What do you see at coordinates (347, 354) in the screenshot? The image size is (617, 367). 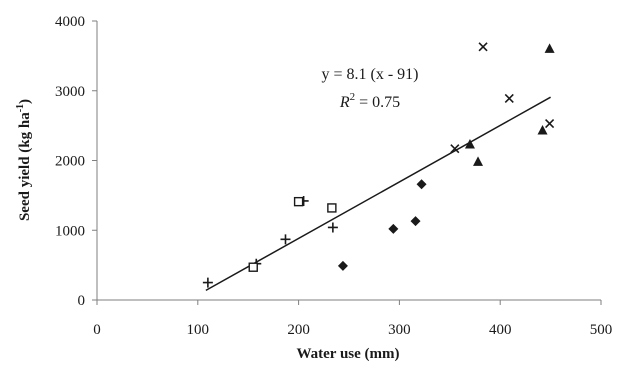 I see `x-axis-title: Water use (mm)` at bounding box center [347, 354].